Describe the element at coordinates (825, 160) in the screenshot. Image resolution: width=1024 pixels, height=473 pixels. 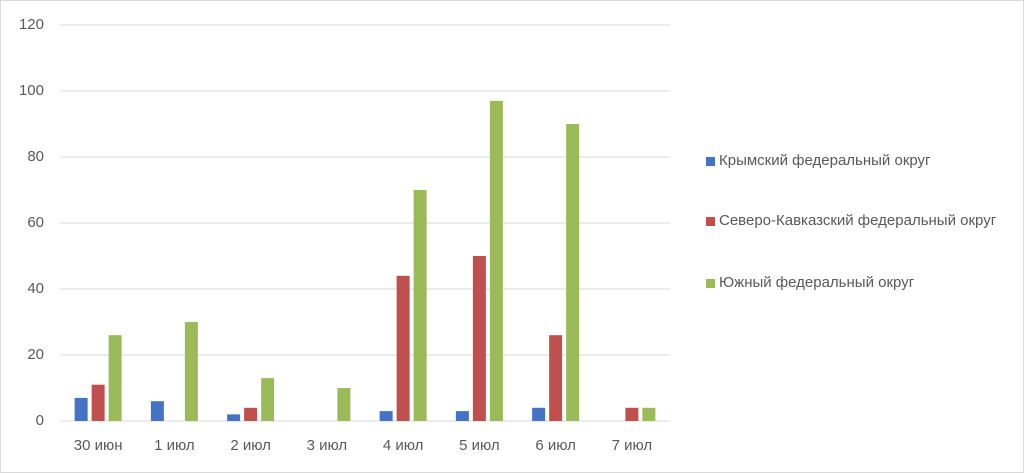
I see `legend-label: Крымский федеральный округ` at that location.